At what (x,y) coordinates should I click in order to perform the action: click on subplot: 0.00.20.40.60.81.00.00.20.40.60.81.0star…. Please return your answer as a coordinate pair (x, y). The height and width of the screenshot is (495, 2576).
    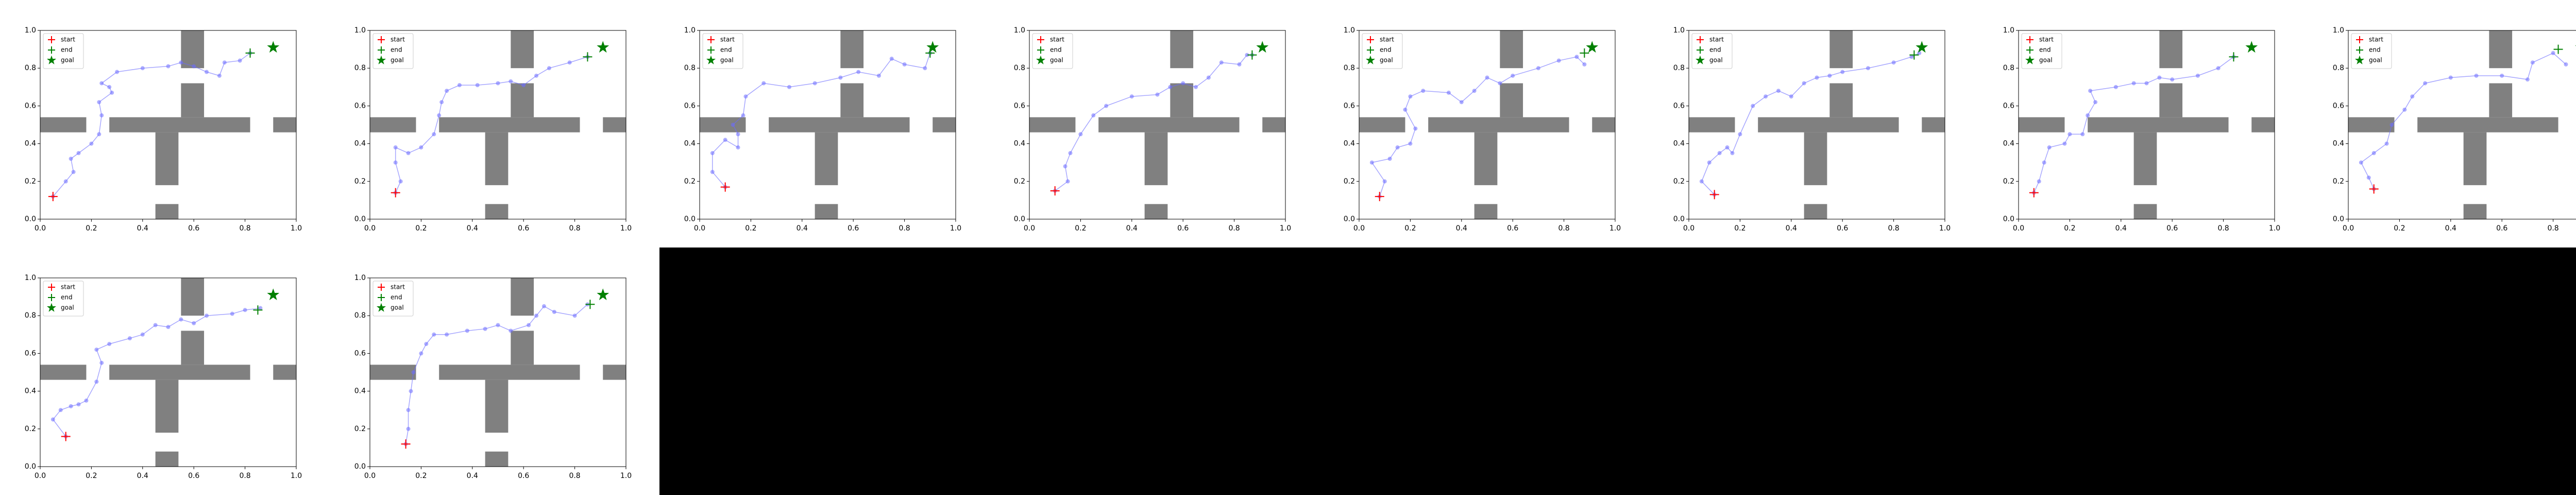
    Looking at the image, I should click on (2442, 124).